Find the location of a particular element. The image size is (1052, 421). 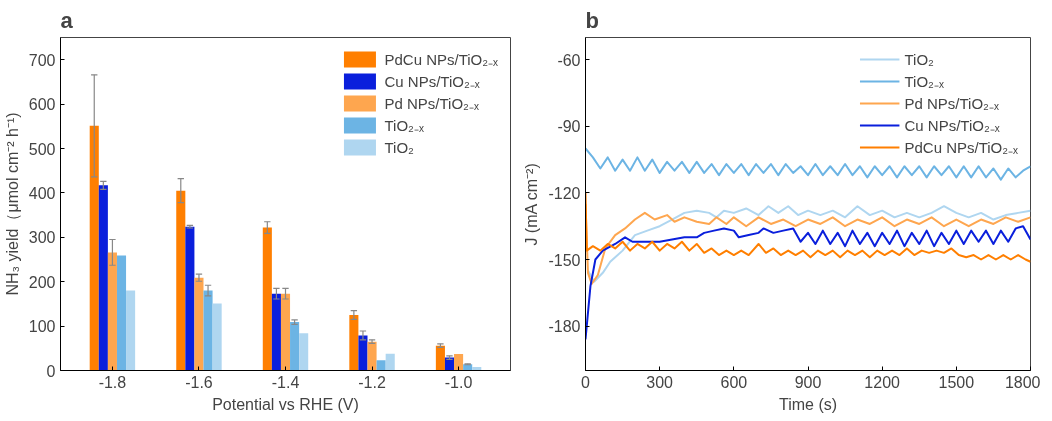

x-tick-label: 1500 is located at coordinates (956, 382).